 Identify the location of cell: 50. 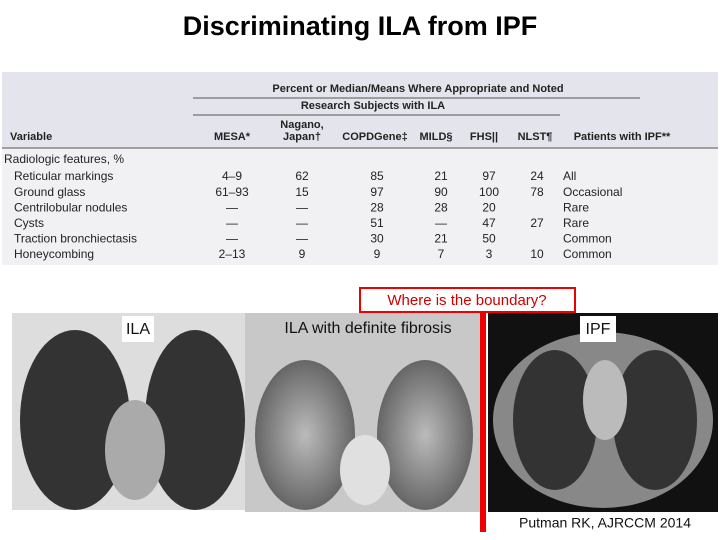
(489, 239).